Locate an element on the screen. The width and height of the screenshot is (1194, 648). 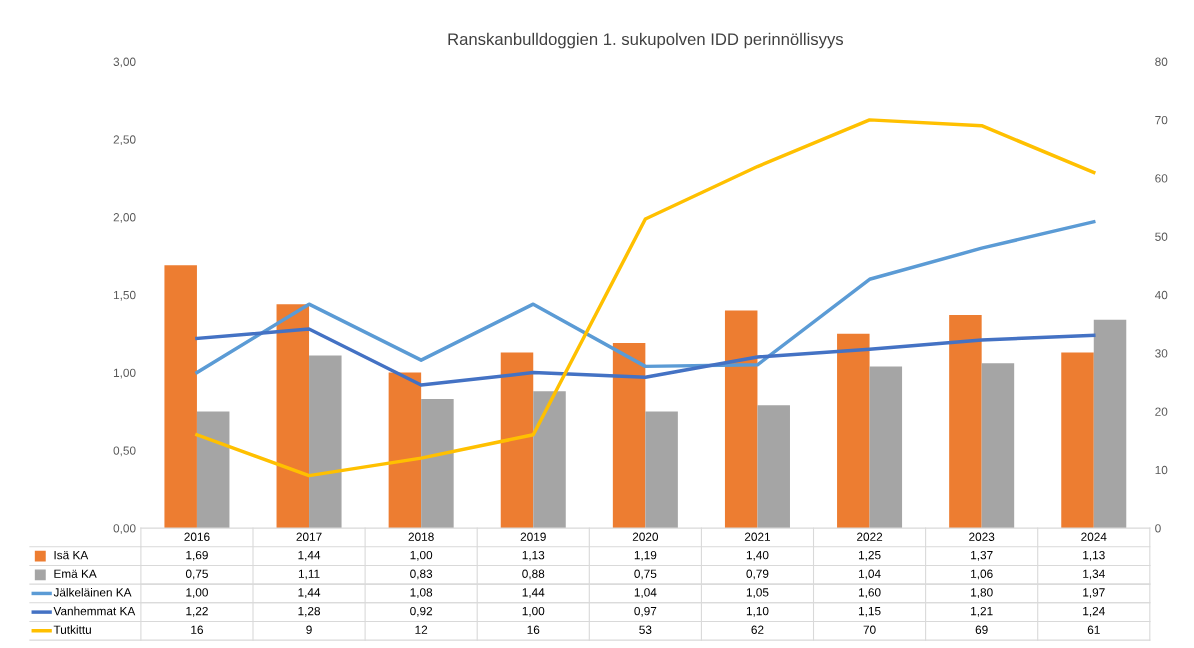
data-label: 0,97 is located at coordinates (645, 611).